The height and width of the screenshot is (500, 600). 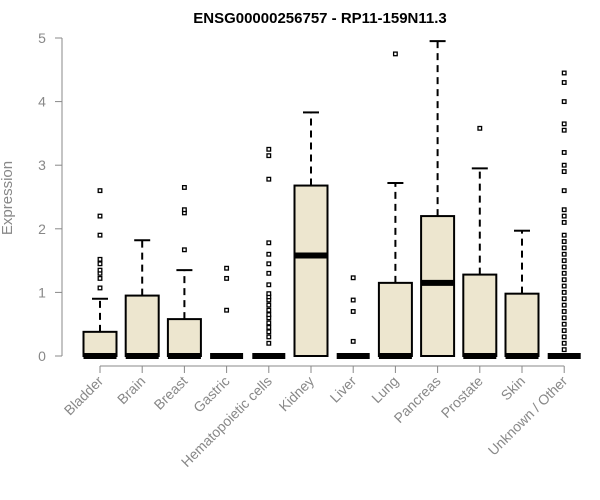 I want to click on box-pancreas, so click(x=438, y=198).